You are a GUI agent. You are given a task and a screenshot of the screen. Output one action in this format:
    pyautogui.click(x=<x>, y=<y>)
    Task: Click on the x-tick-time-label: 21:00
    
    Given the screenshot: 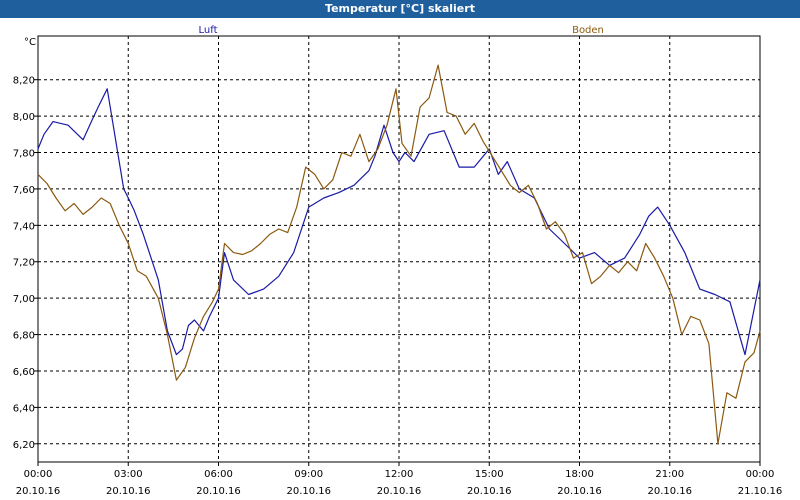 What is the action you would take?
    pyautogui.click(x=669, y=474)
    